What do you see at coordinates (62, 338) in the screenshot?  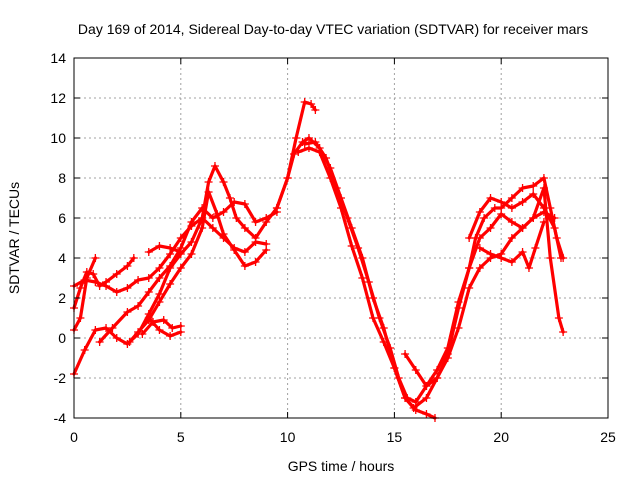 I see `y-tick-label: 0` at bounding box center [62, 338].